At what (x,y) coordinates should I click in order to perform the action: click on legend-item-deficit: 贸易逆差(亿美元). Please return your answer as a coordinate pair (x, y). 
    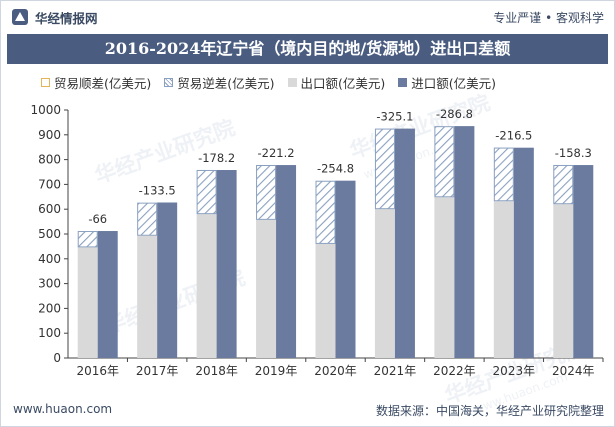
    Looking at the image, I should click on (219, 82).